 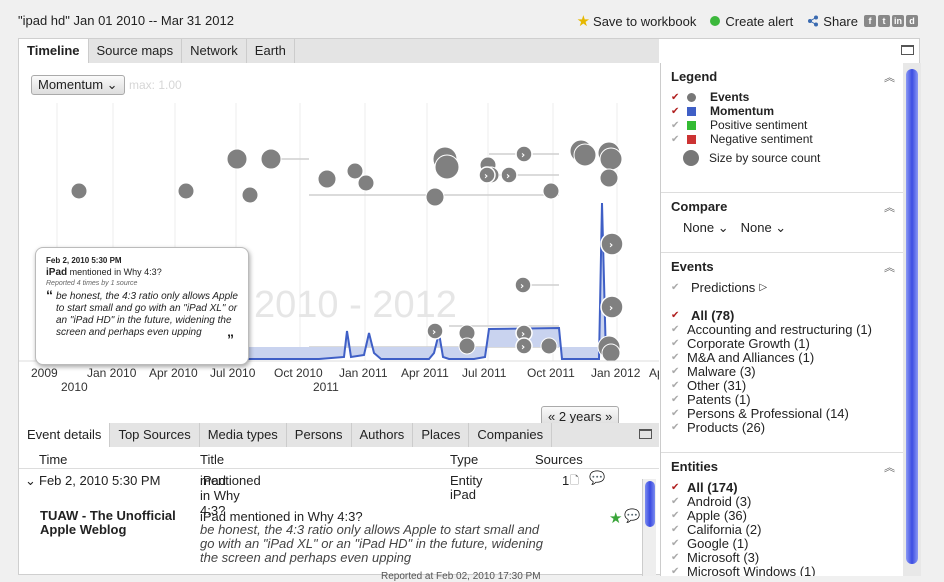 I want to click on metric-select: Momentum ⌄, so click(x=78, y=85).